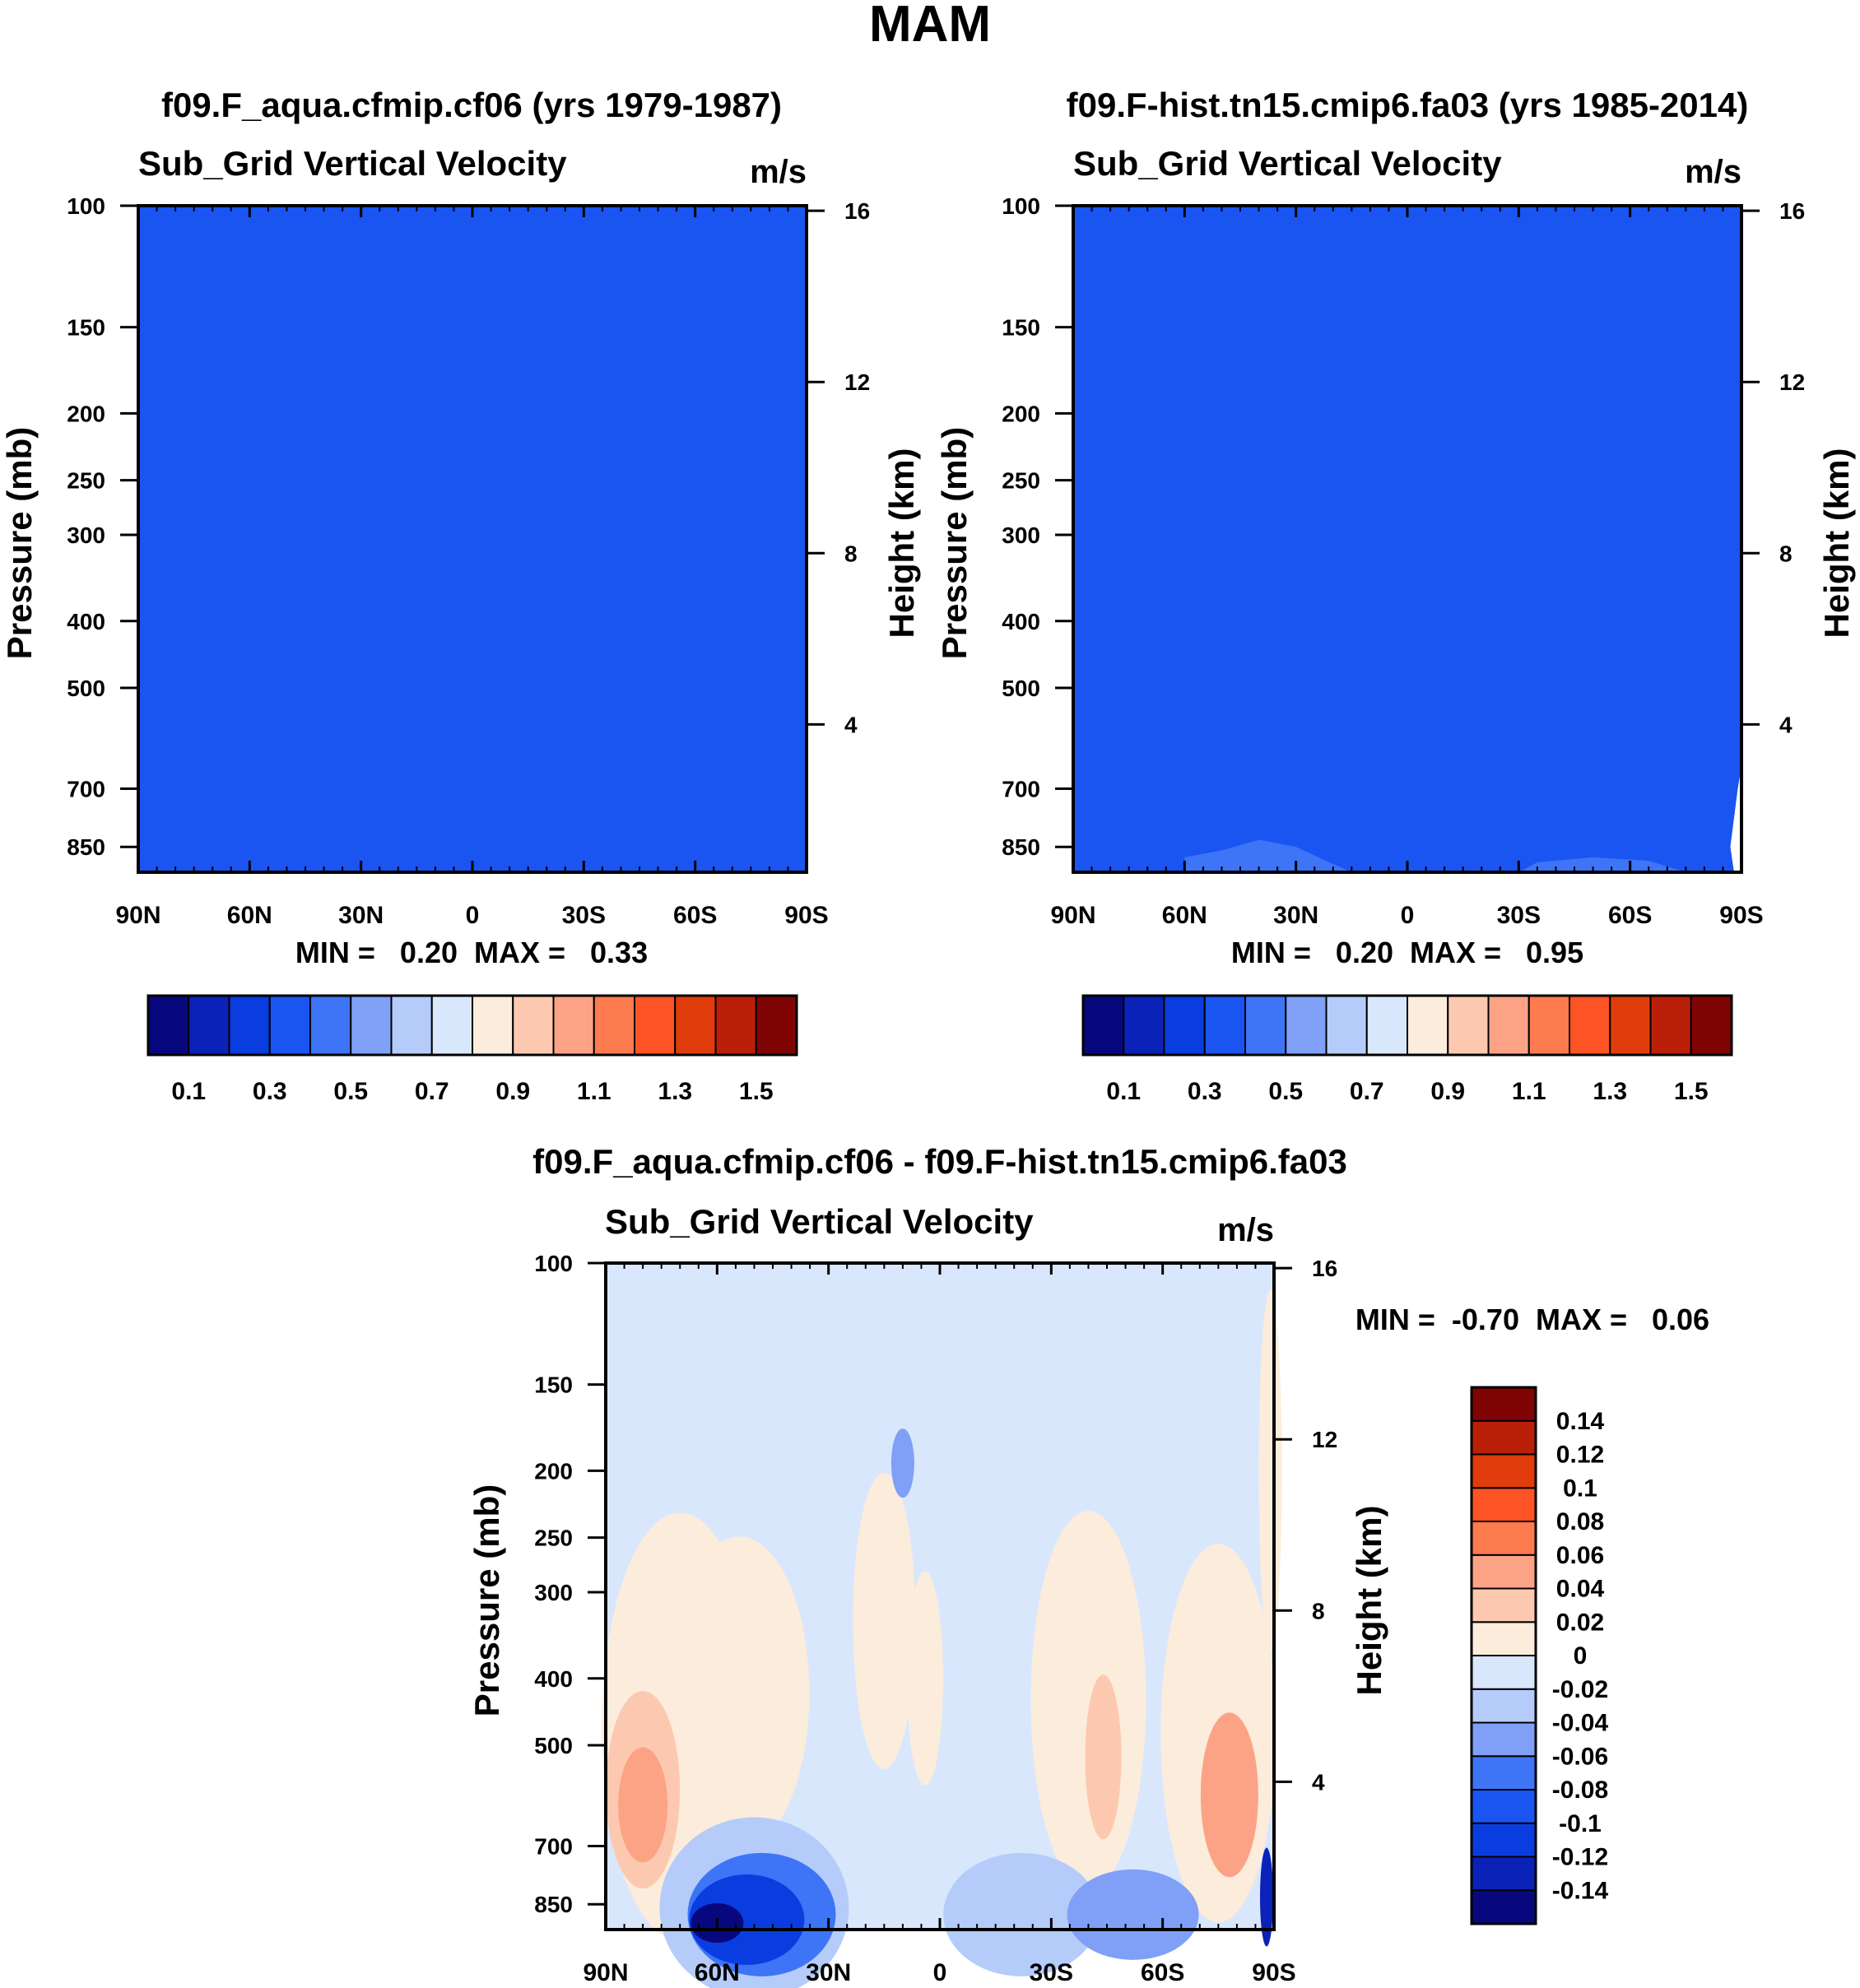 This screenshot has width=1860, height=1988. What do you see at coordinates (553, 1264) in the screenshot?
I see `y-tick-label-pressure: 100` at bounding box center [553, 1264].